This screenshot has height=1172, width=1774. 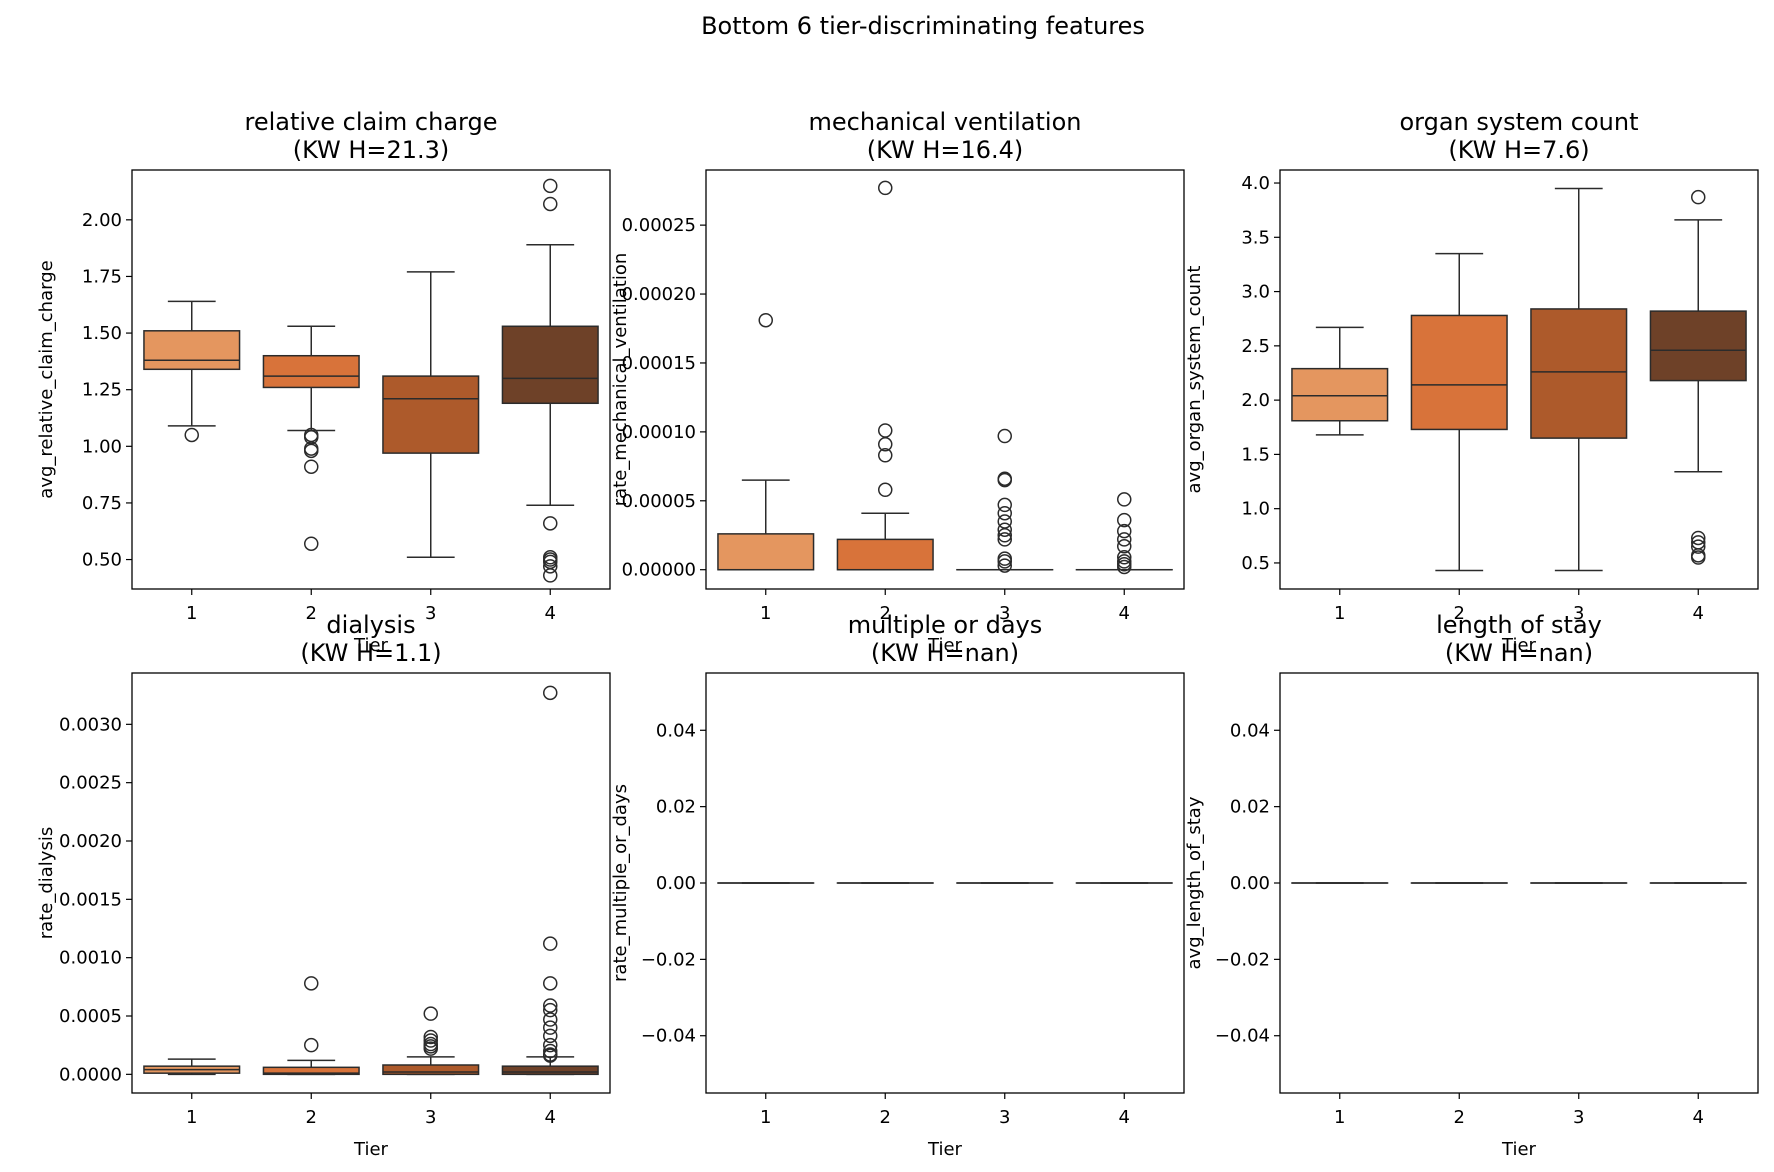 What do you see at coordinates (46, 883) in the screenshot?
I see `y-axis-label: rate_dialysis` at bounding box center [46, 883].